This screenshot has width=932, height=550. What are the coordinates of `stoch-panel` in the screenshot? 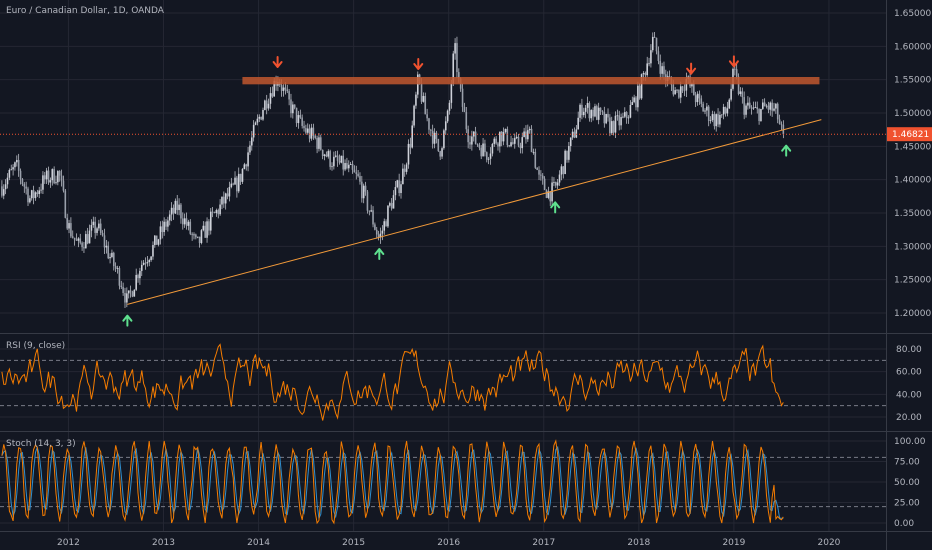 It's located at (443, 482).